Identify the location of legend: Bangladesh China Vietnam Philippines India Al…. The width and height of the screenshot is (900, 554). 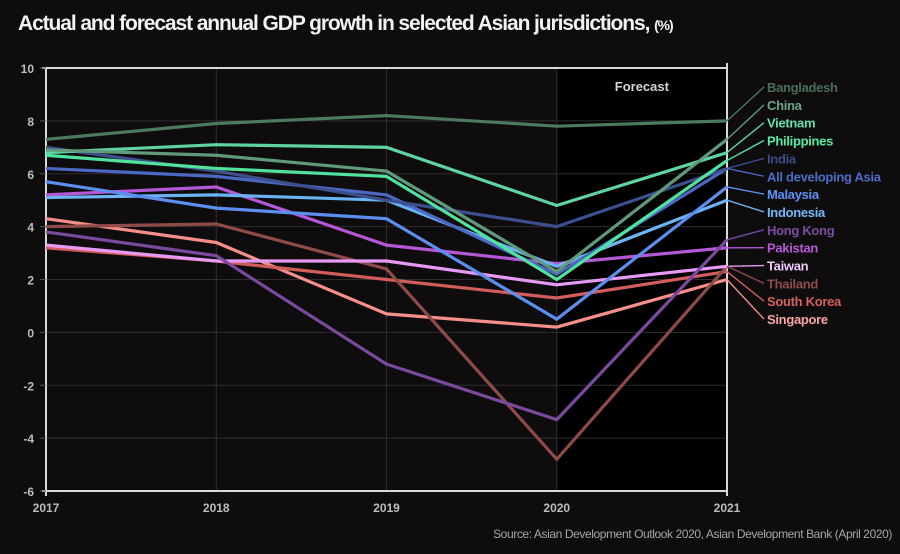
(824, 203).